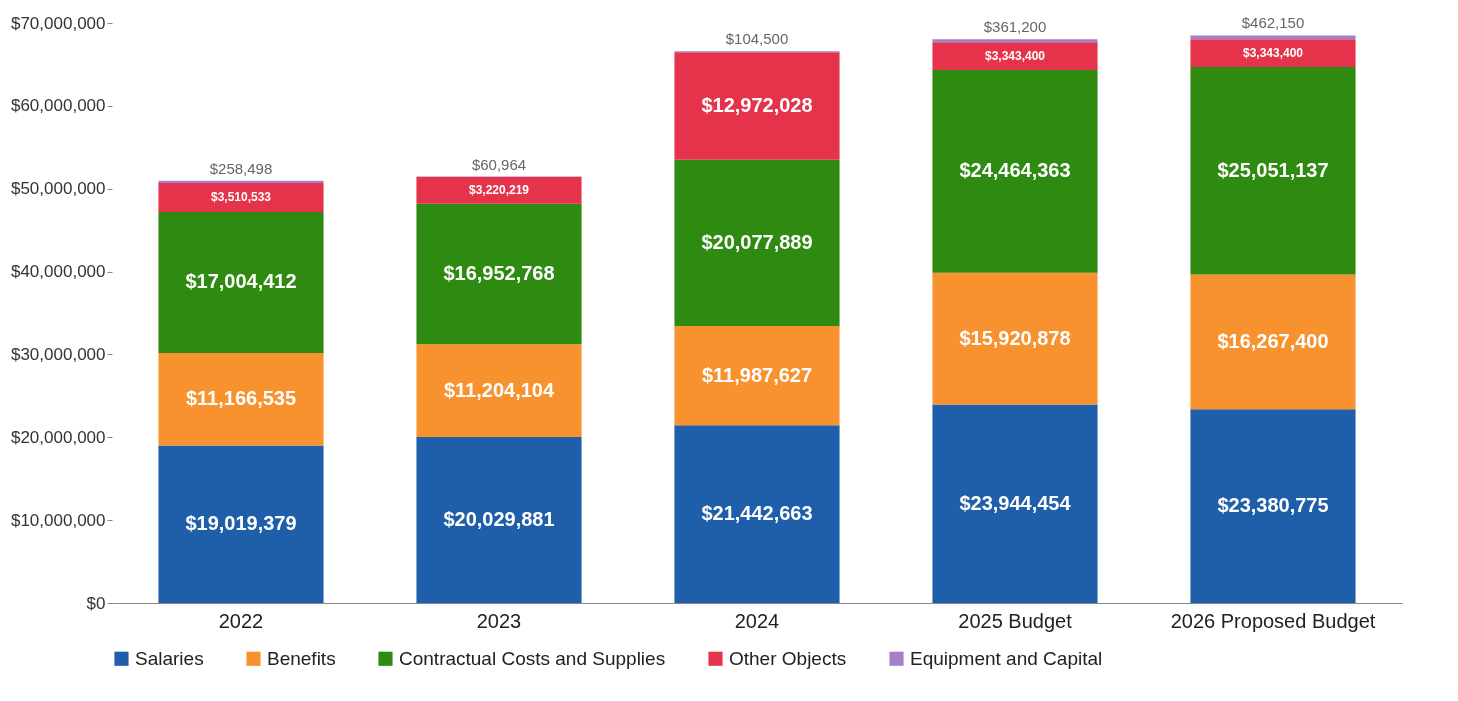  Describe the element at coordinates (96, 603) in the screenshot. I see `y-tick-label: $0` at that location.